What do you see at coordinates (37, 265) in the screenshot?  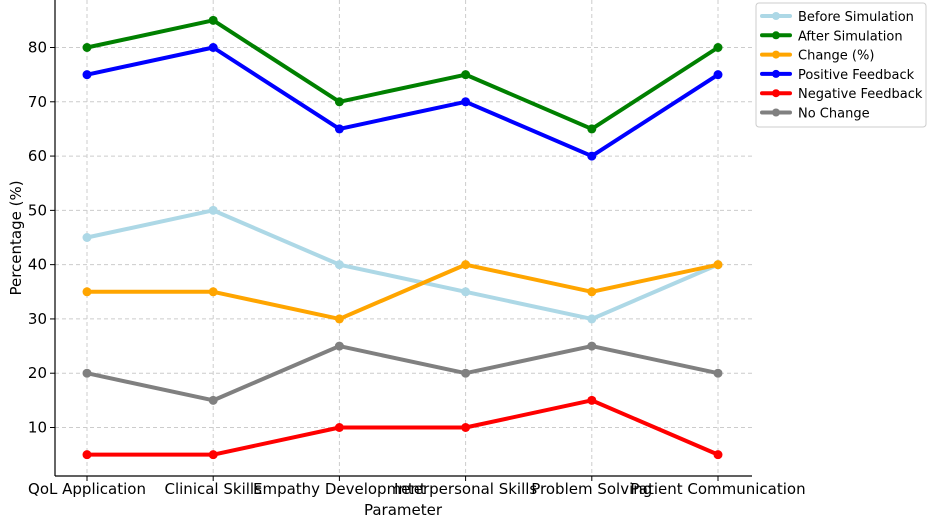 I see `y-tick-label: 40` at bounding box center [37, 265].